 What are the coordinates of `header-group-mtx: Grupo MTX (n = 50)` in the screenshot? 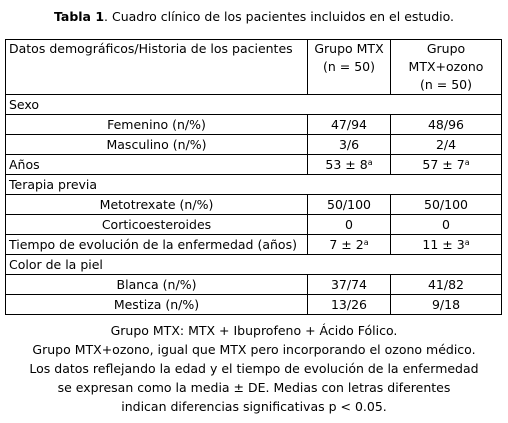 It's located at (349, 67).